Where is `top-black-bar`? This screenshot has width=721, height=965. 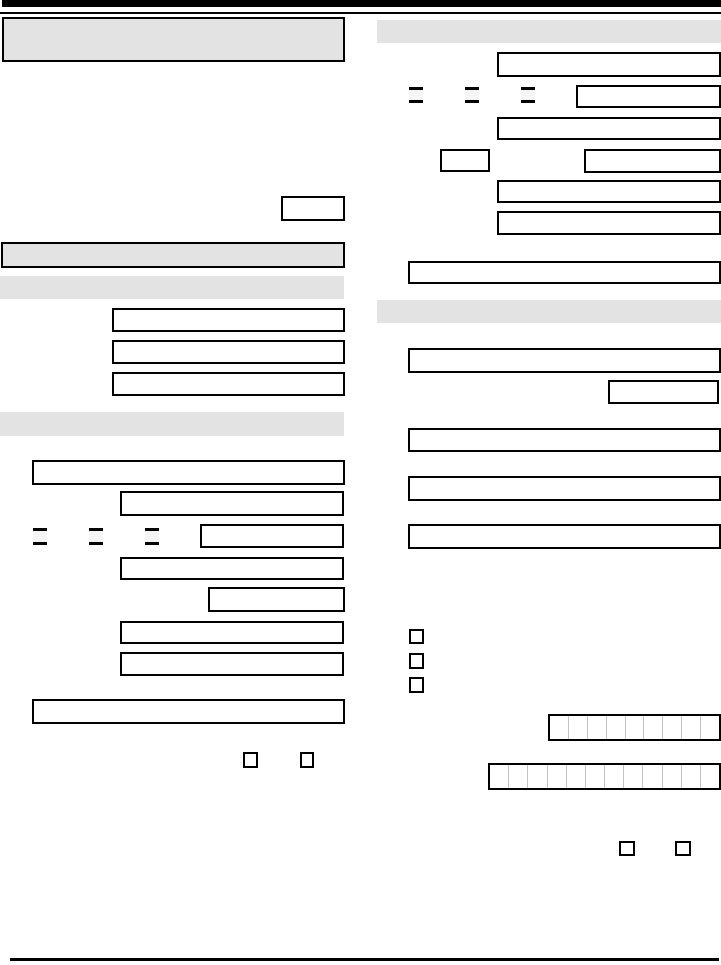
top-black-bar is located at coordinates (361, 3).